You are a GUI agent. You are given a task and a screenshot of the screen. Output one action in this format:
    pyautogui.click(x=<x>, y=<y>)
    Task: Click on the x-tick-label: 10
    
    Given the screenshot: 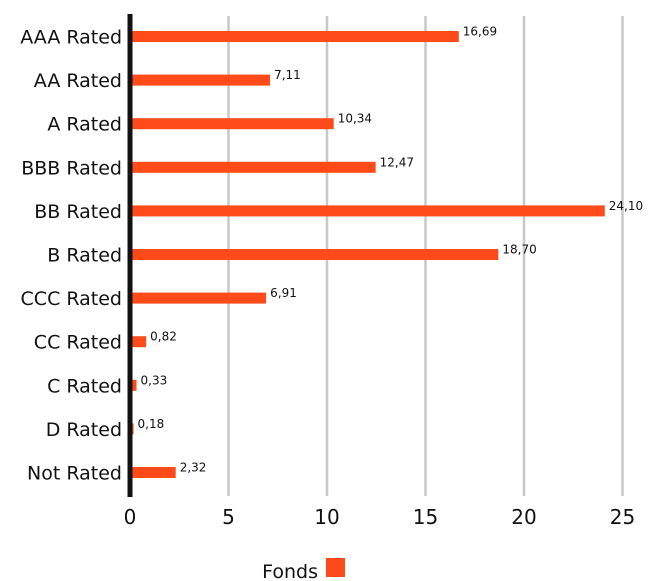 What is the action you would take?
    pyautogui.click(x=326, y=517)
    